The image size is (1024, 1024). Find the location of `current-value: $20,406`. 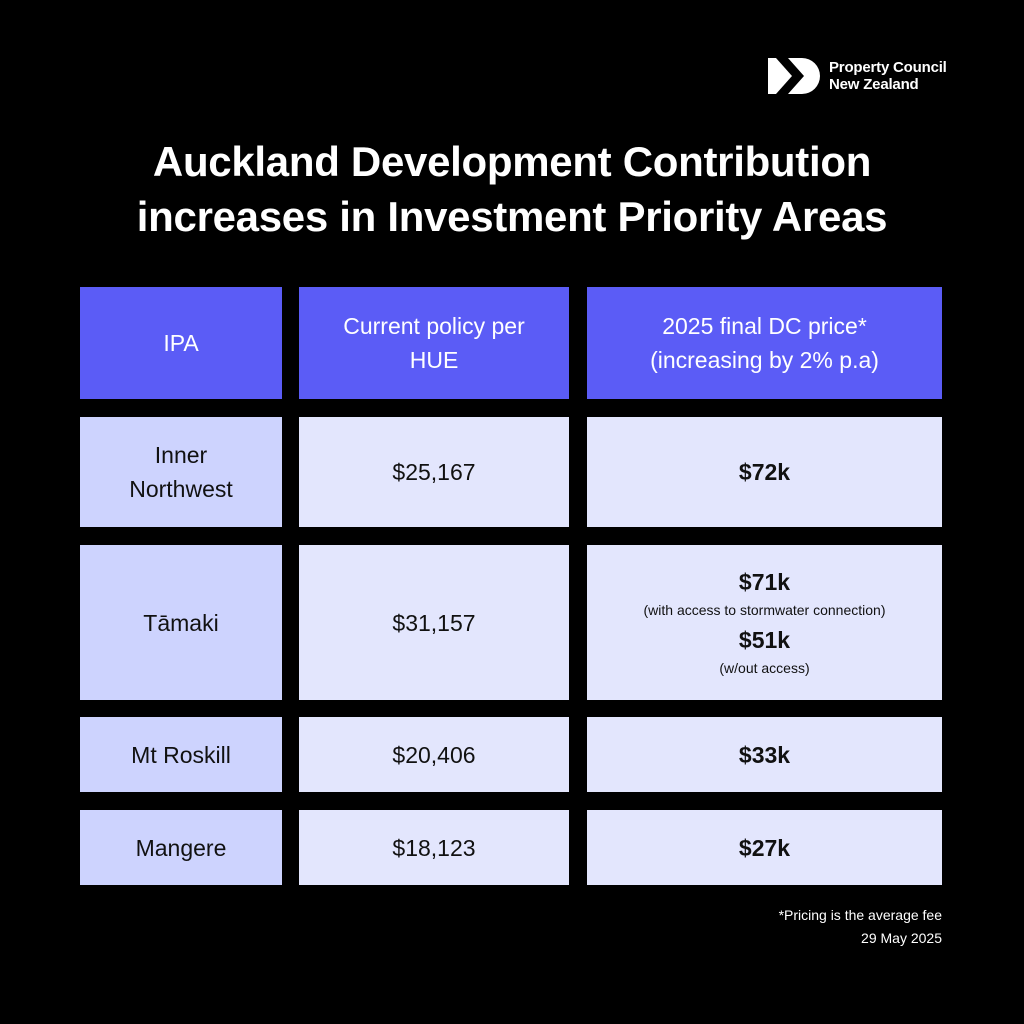

current-value: $20,406 is located at coordinates (434, 754).